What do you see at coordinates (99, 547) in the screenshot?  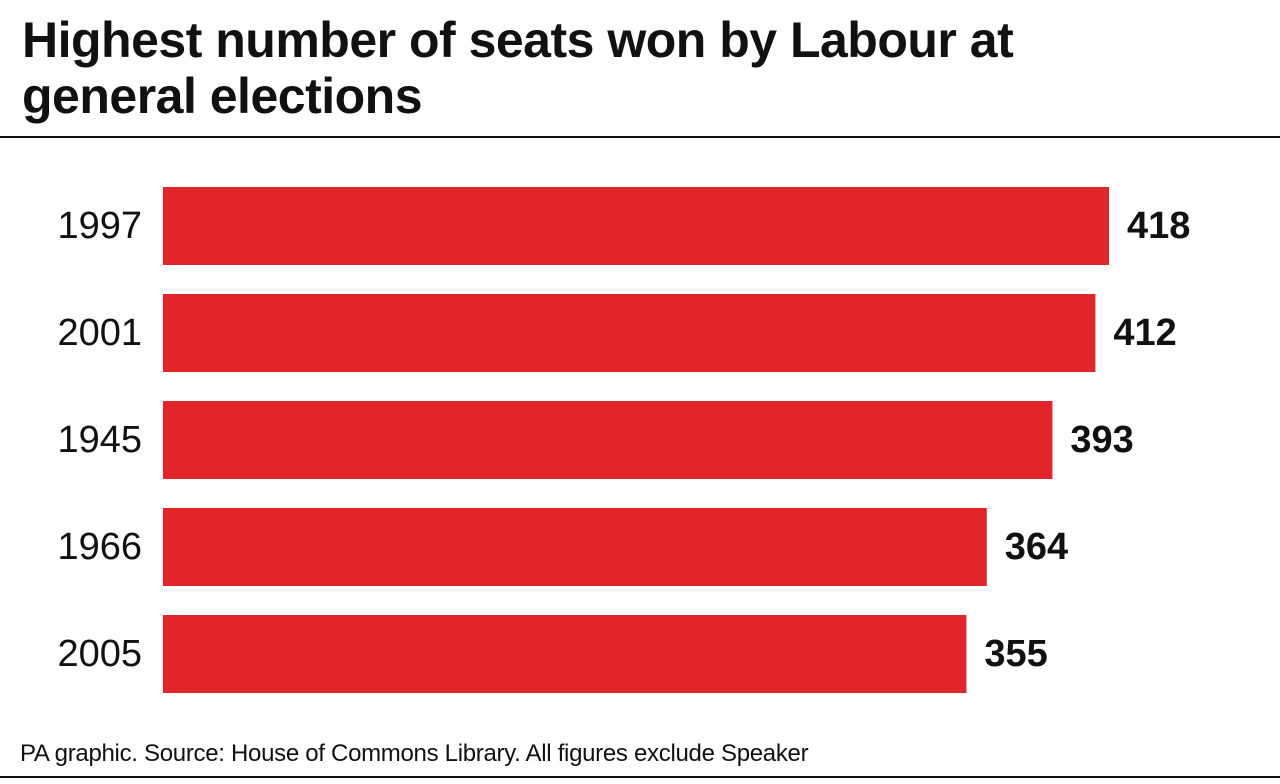 I see `category-label: 1966` at bounding box center [99, 547].